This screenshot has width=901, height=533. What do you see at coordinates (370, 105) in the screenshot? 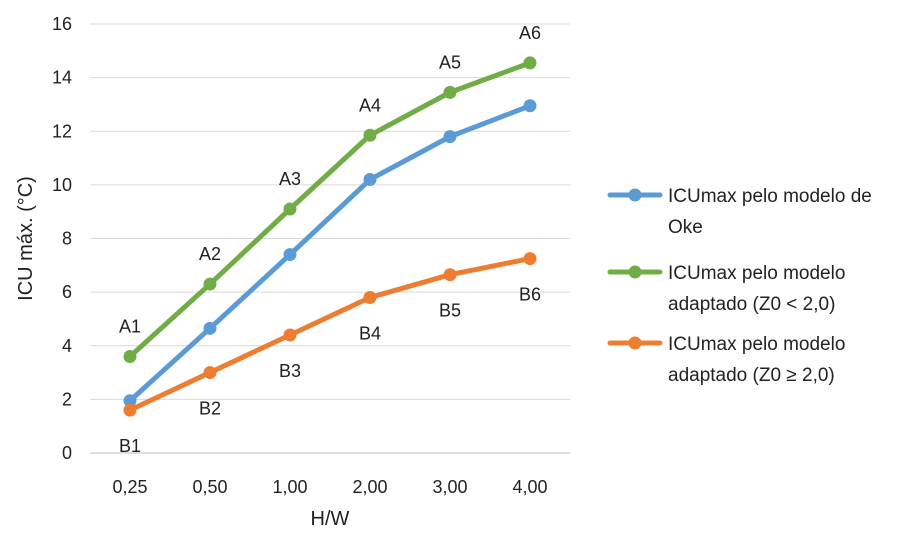
I see `point-label: A4` at bounding box center [370, 105].